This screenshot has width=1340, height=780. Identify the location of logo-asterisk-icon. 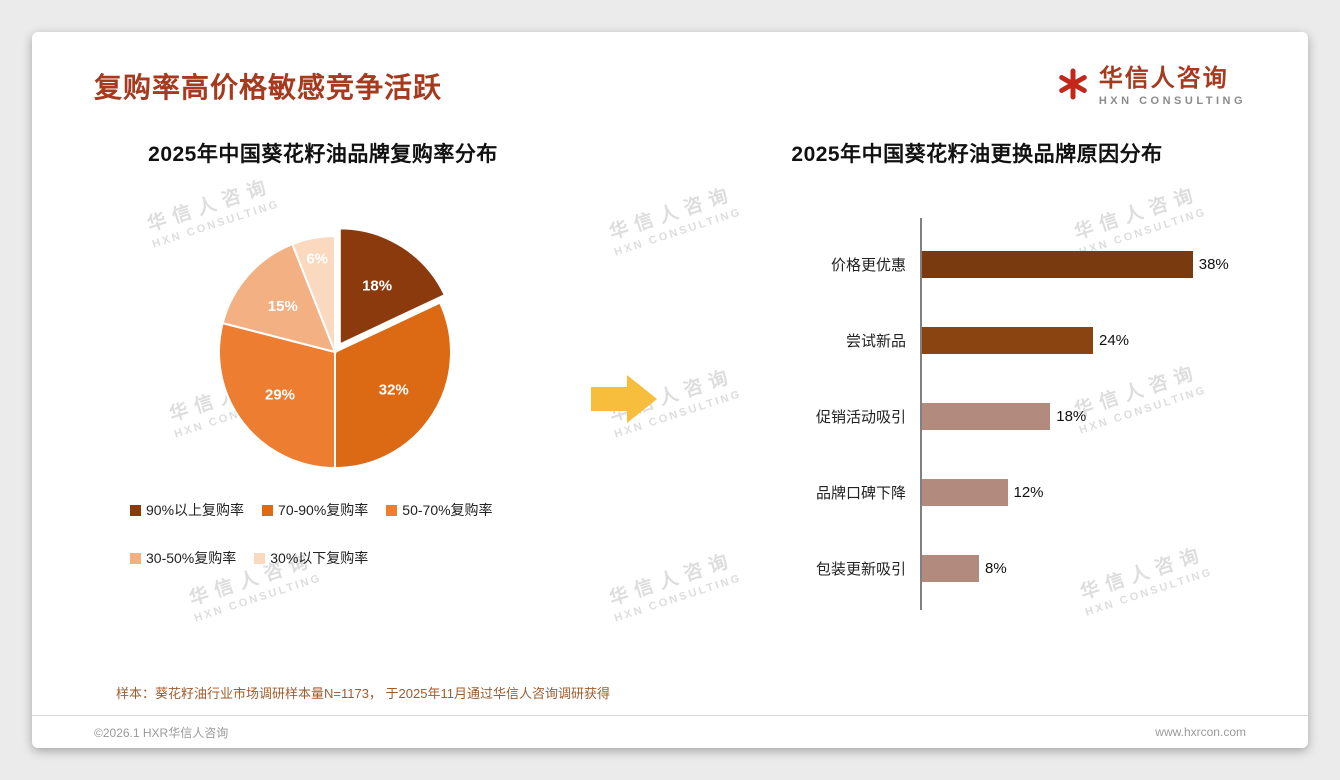
(1073, 86).